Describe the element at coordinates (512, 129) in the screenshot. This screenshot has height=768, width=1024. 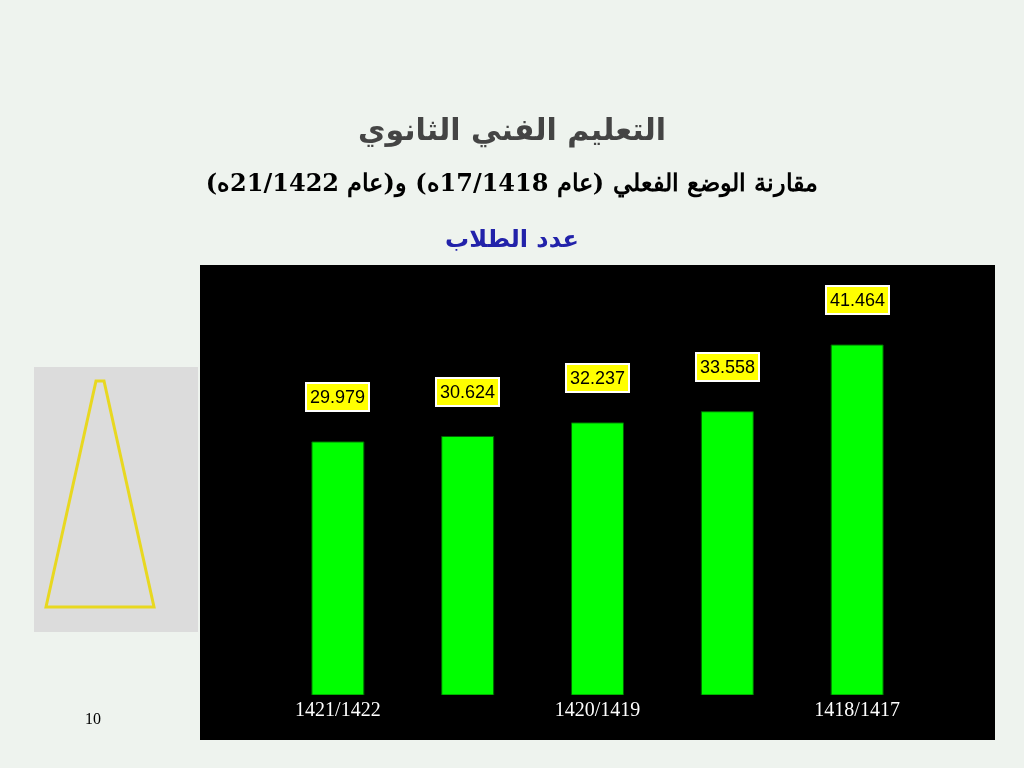
I see `chart-title: التعليم الفني الثانوي` at that location.